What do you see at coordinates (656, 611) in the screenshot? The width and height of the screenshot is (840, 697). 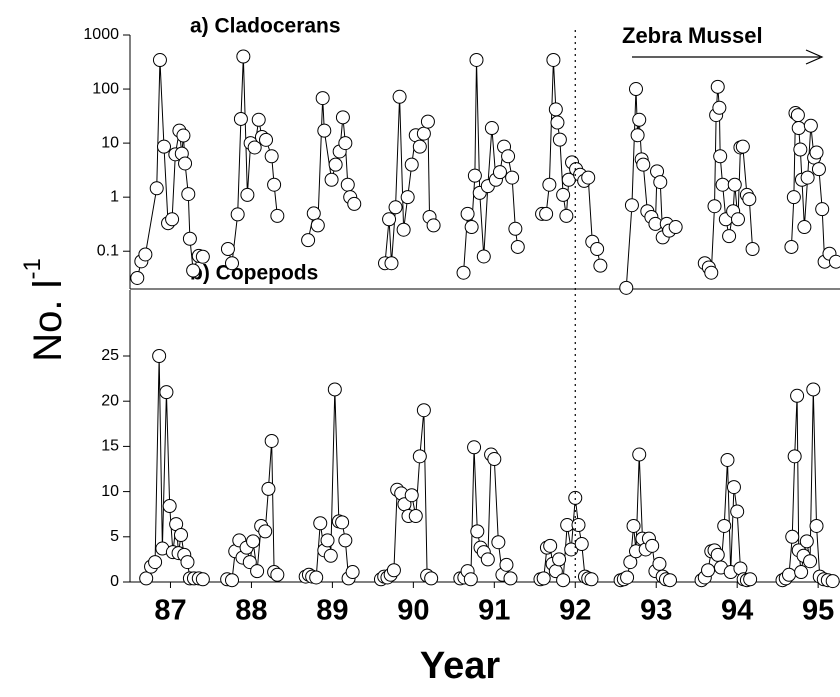 I see `x-tick-label: 93` at bounding box center [656, 611].